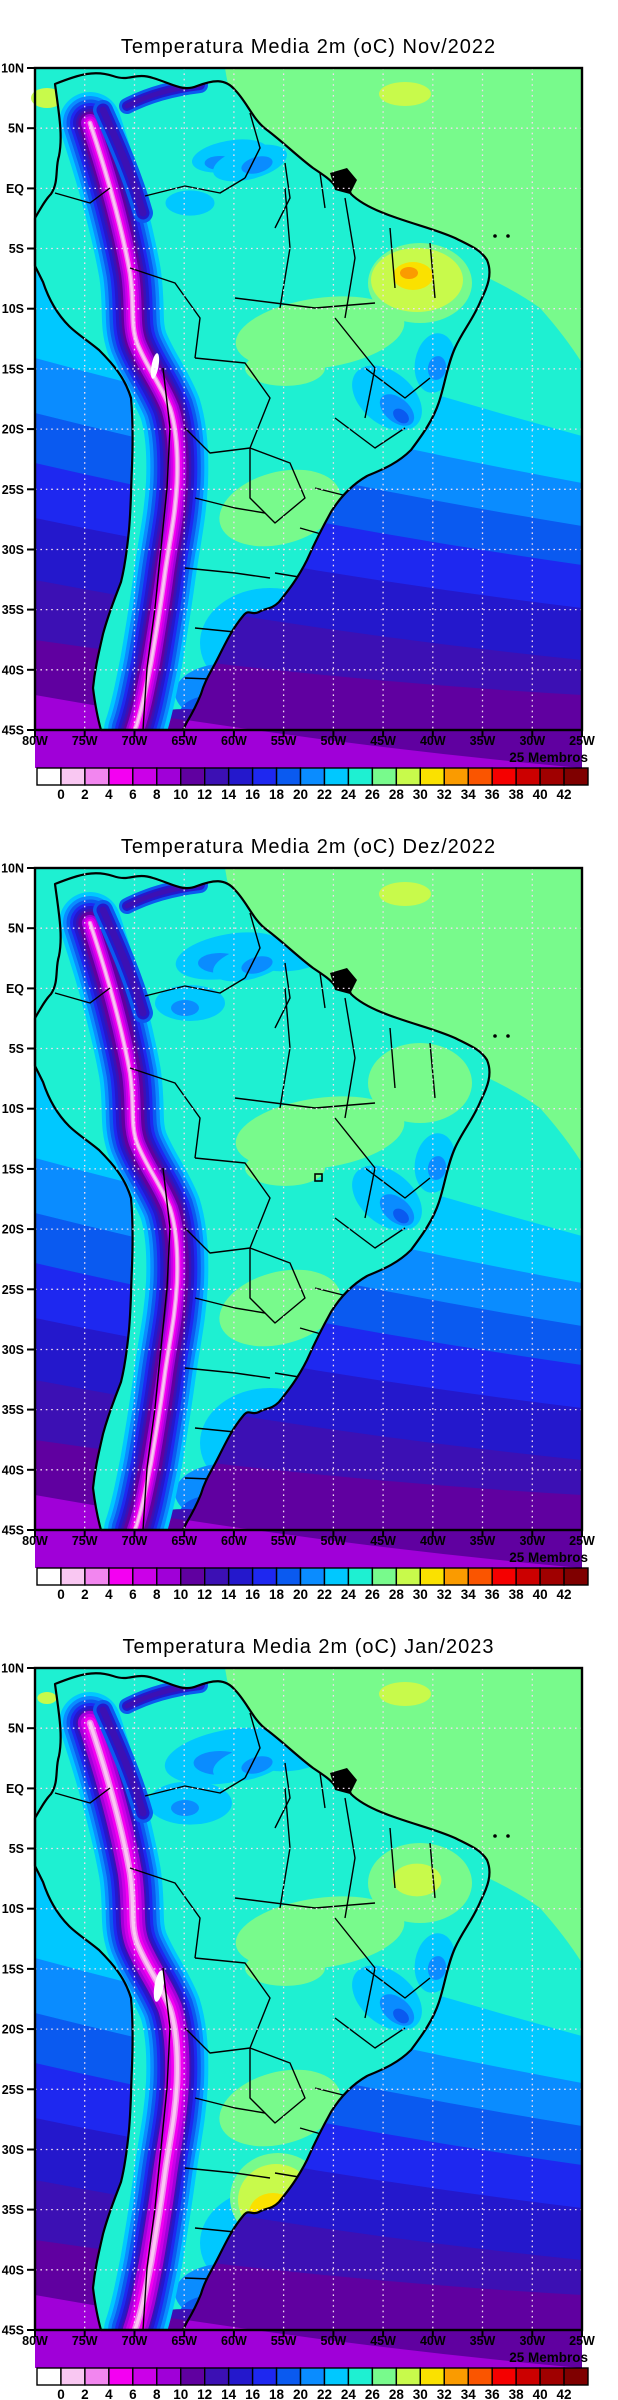 This screenshot has width=618, height=2400. Describe the element at coordinates (184, 741) in the screenshot. I see `lon-tick-label: 65W` at that location.